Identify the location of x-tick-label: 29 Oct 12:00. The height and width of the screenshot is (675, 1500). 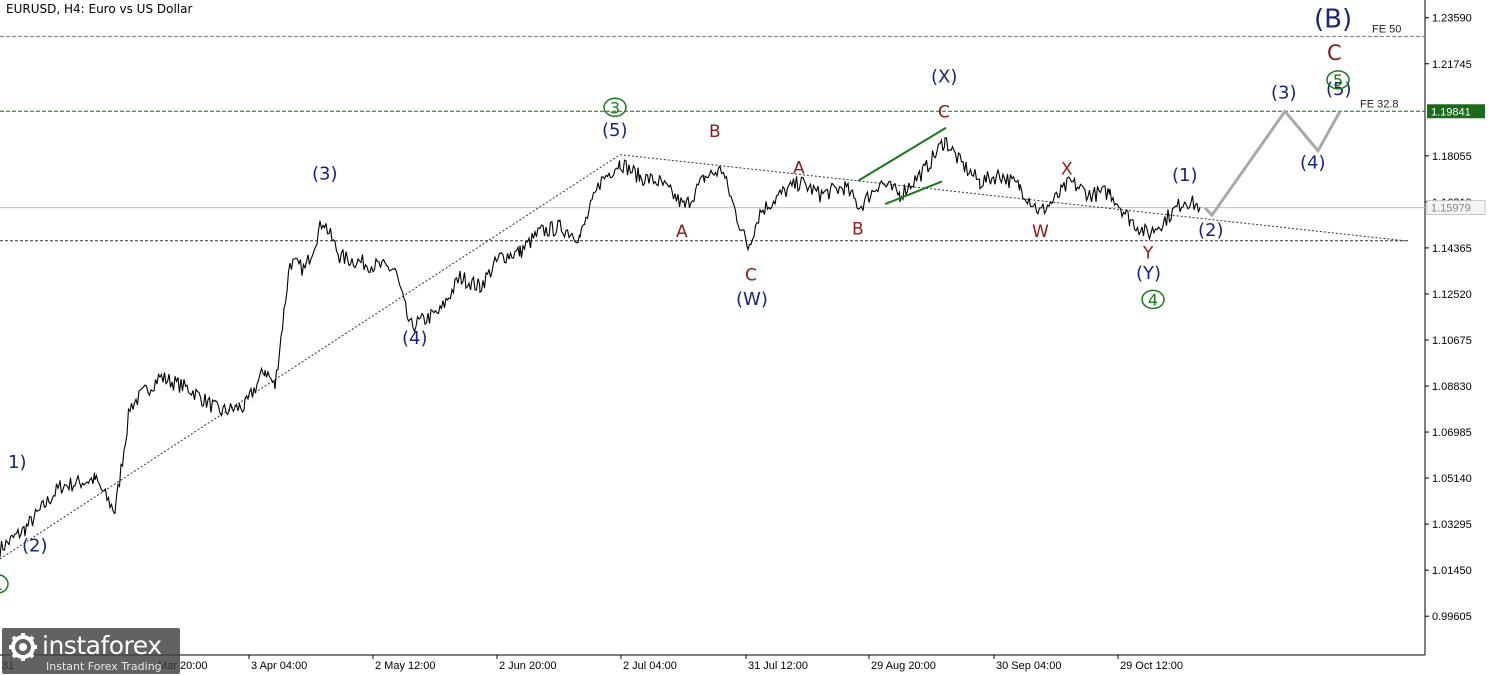
(1151, 666).